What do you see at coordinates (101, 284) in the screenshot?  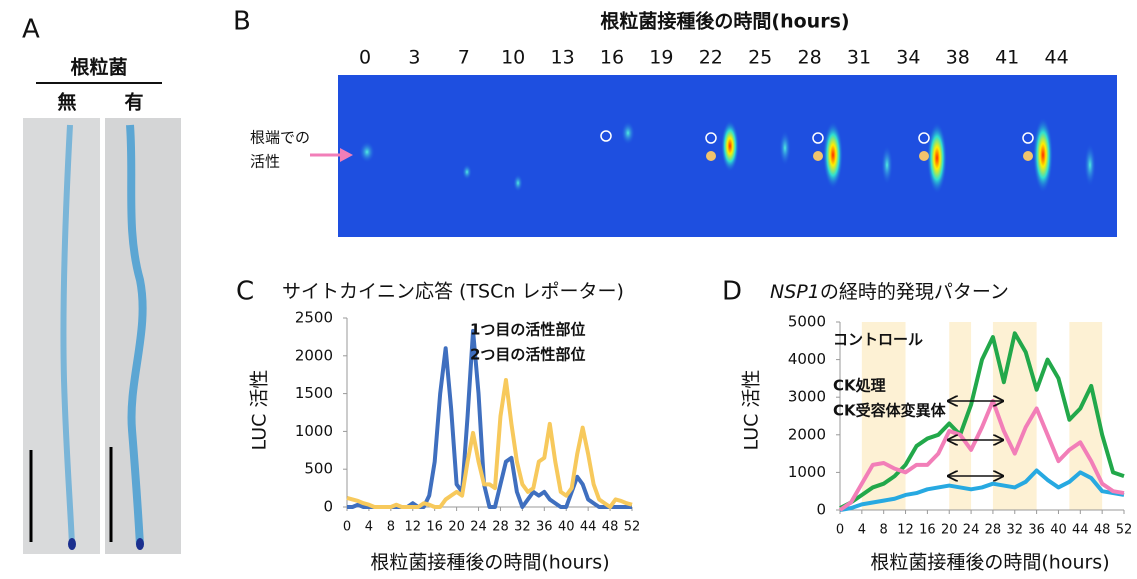 I see `panel-a: A 根粒菌 無 有` at bounding box center [101, 284].